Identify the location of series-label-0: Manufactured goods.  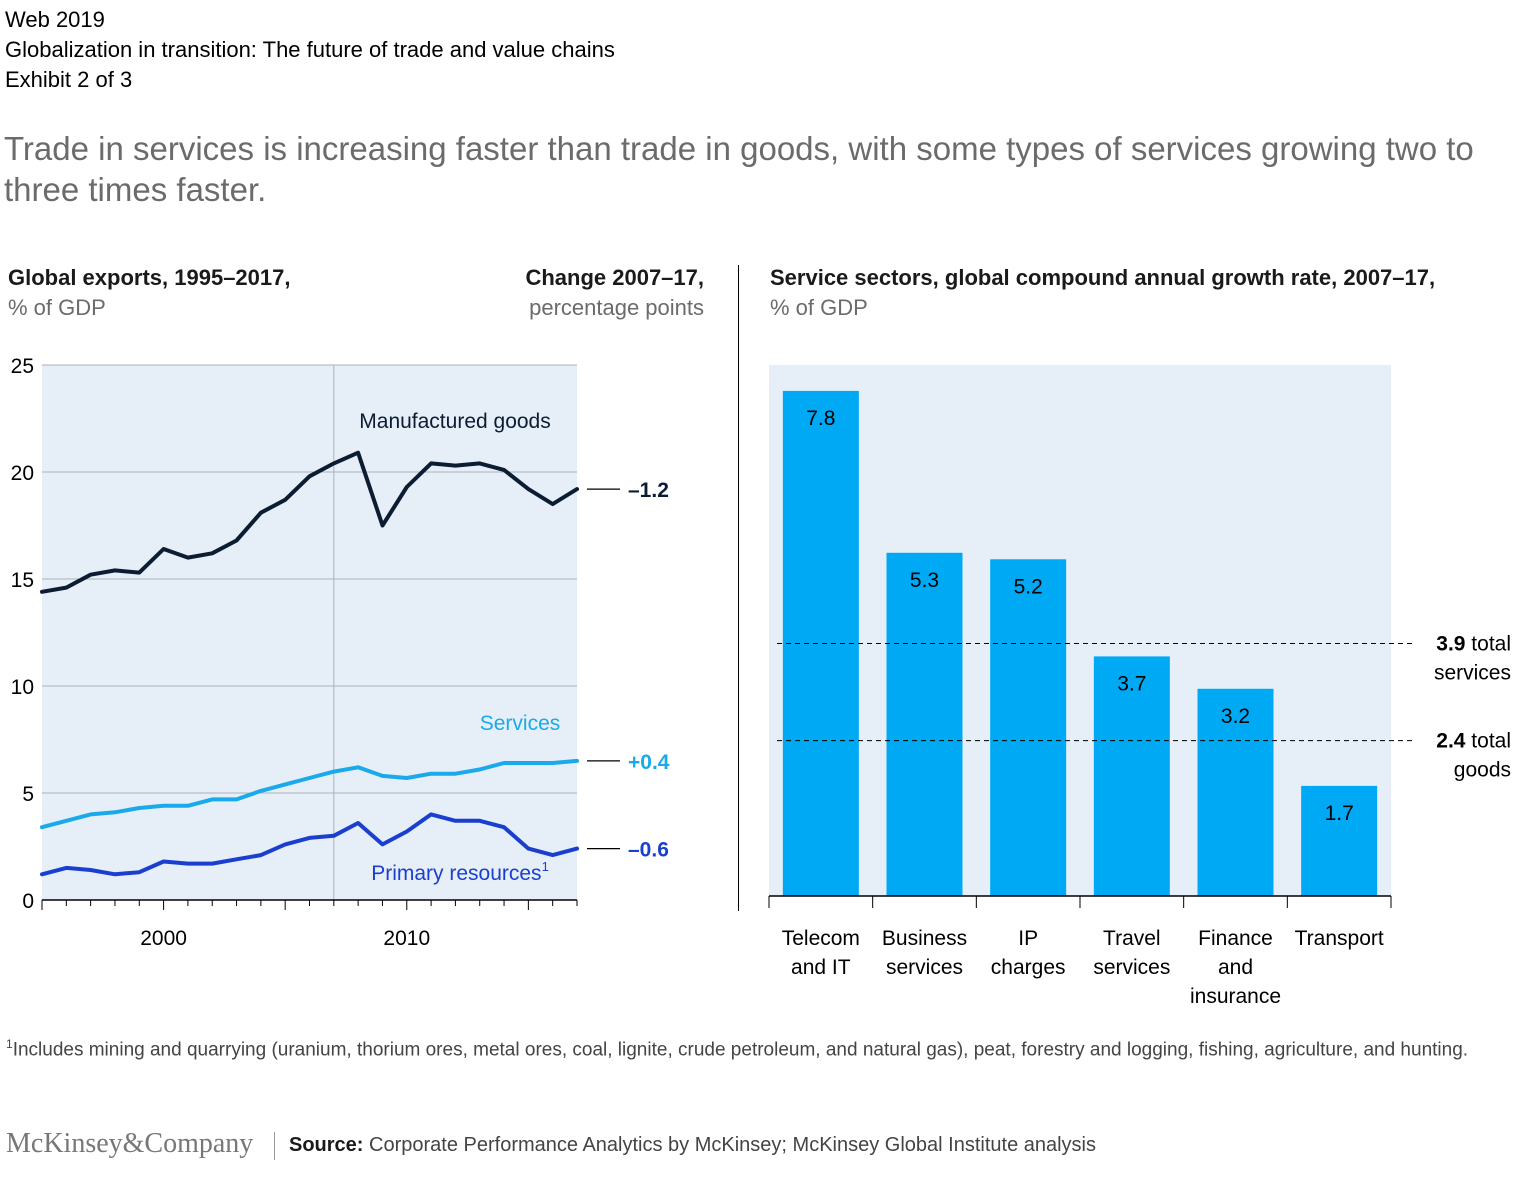
(454, 421).